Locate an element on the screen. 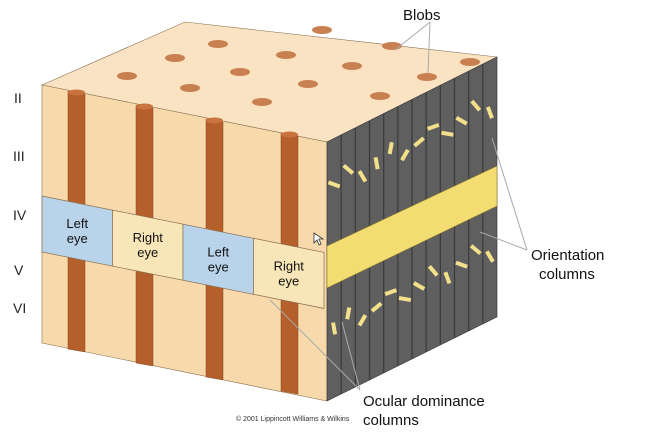 This screenshot has width=656, height=436. blobs-group is located at coordinates (298, 66).